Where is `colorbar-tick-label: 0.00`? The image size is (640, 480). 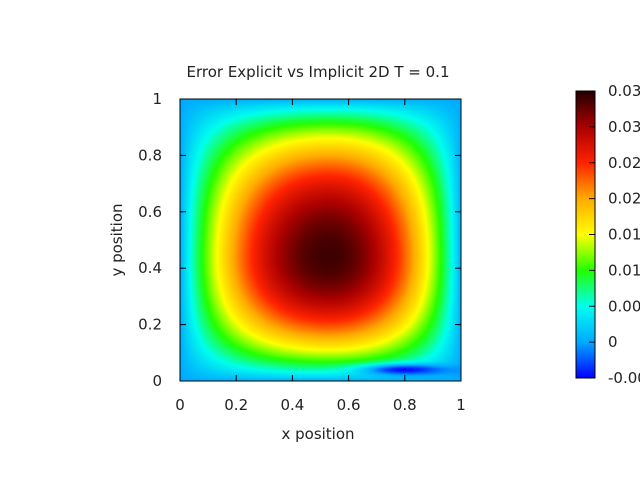
colorbar-tick-label: 0.00 is located at coordinates (624, 306).